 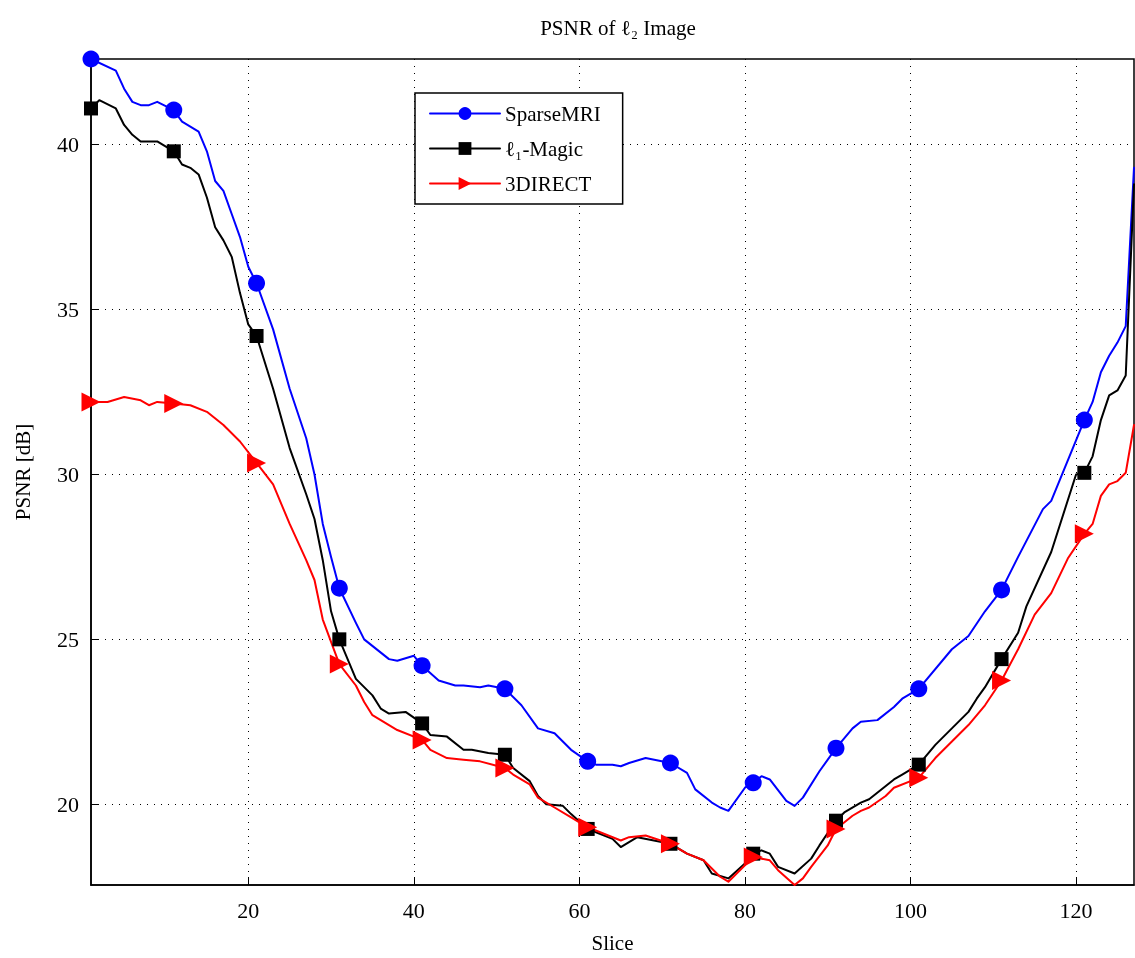 What do you see at coordinates (68, 639) in the screenshot?
I see `y-tick-label: 25` at bounding box center [68, 639].